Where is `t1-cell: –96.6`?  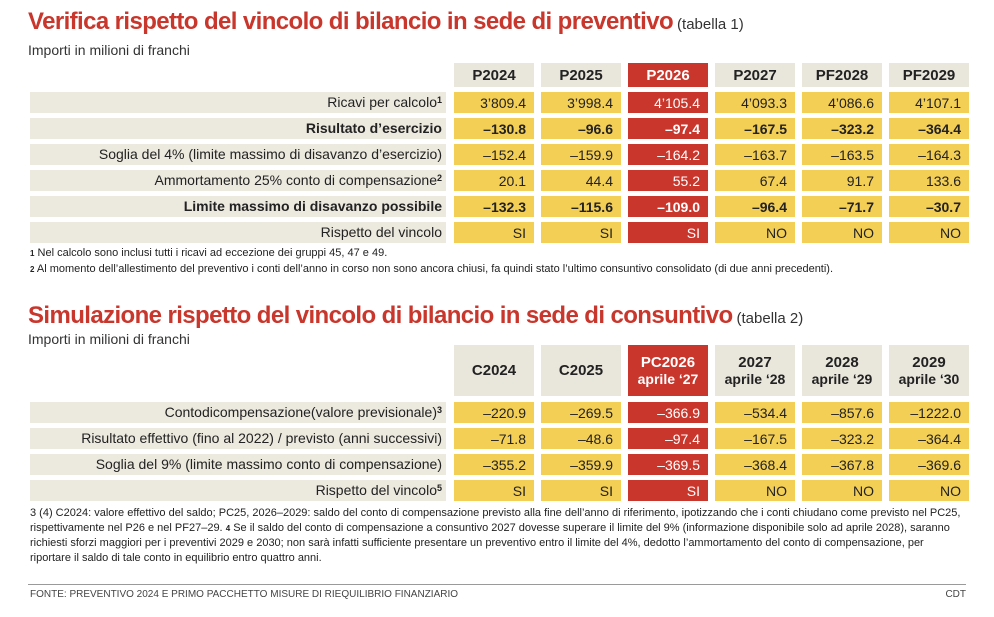 t1-cell: –96.6 is located at coordinates (581, 128).